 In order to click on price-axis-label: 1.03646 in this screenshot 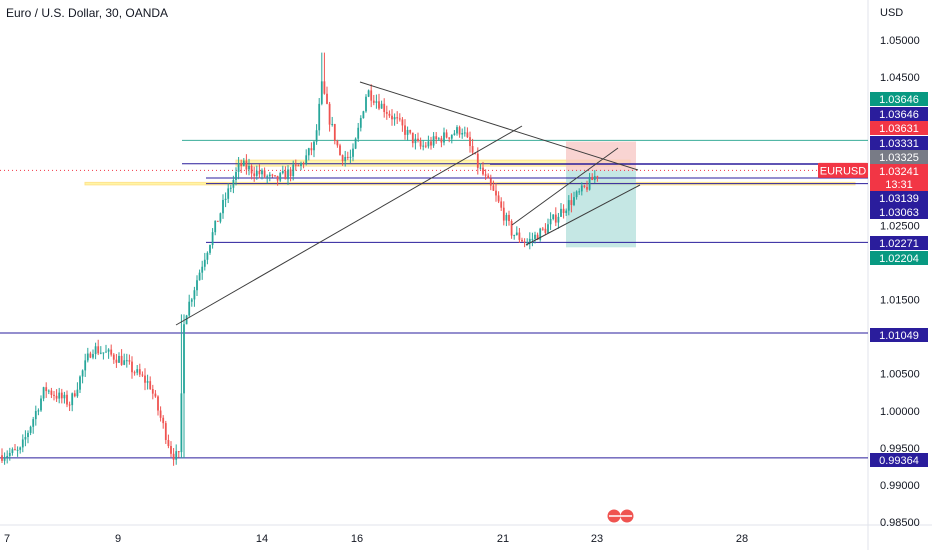, I will do `click(899, 114)`.